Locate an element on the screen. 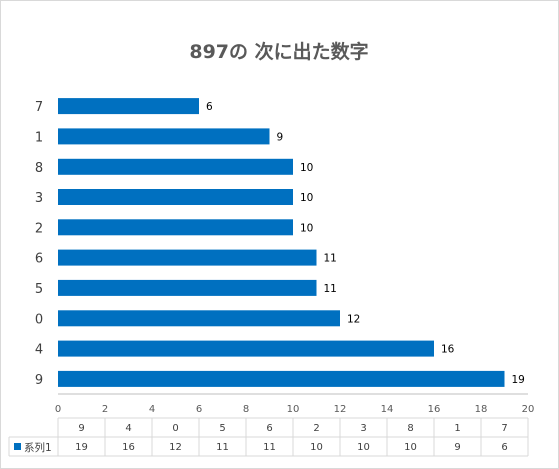 The width and height of the screenshot is (559, 469). table-header-cell: 7 is located at coordinates (504, 428).